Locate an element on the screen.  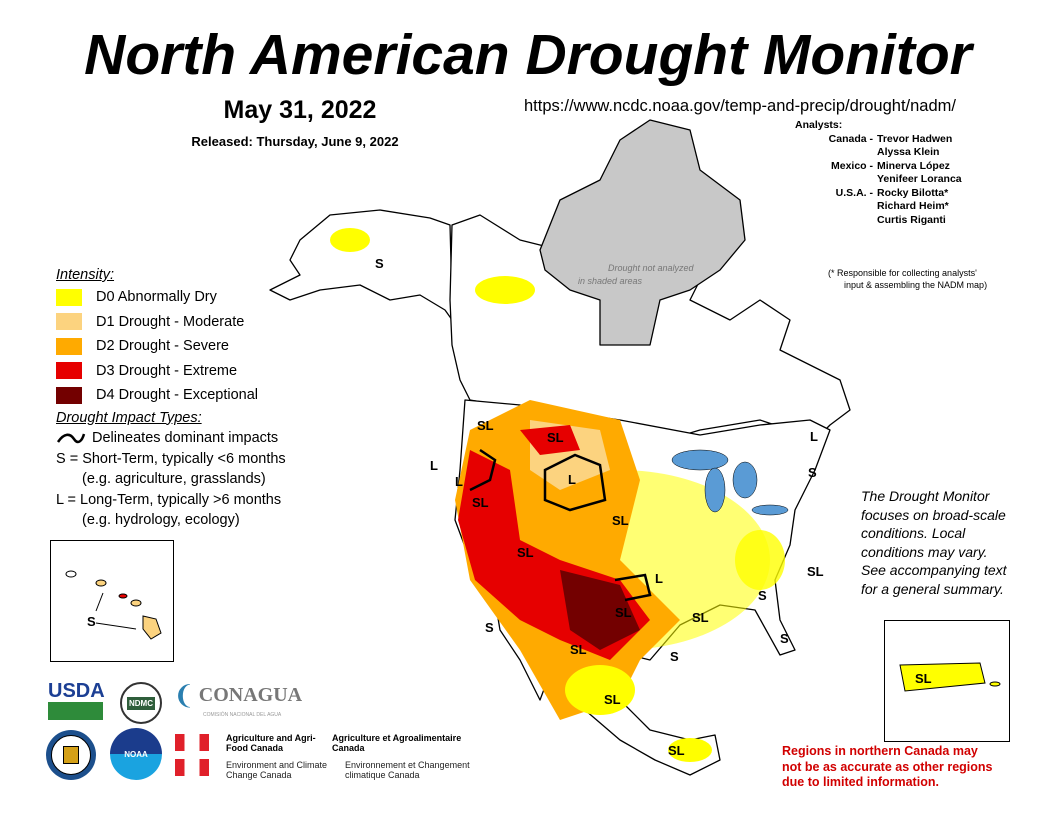
puerto-rico-inset: SL is located at coordinates (947, 681).